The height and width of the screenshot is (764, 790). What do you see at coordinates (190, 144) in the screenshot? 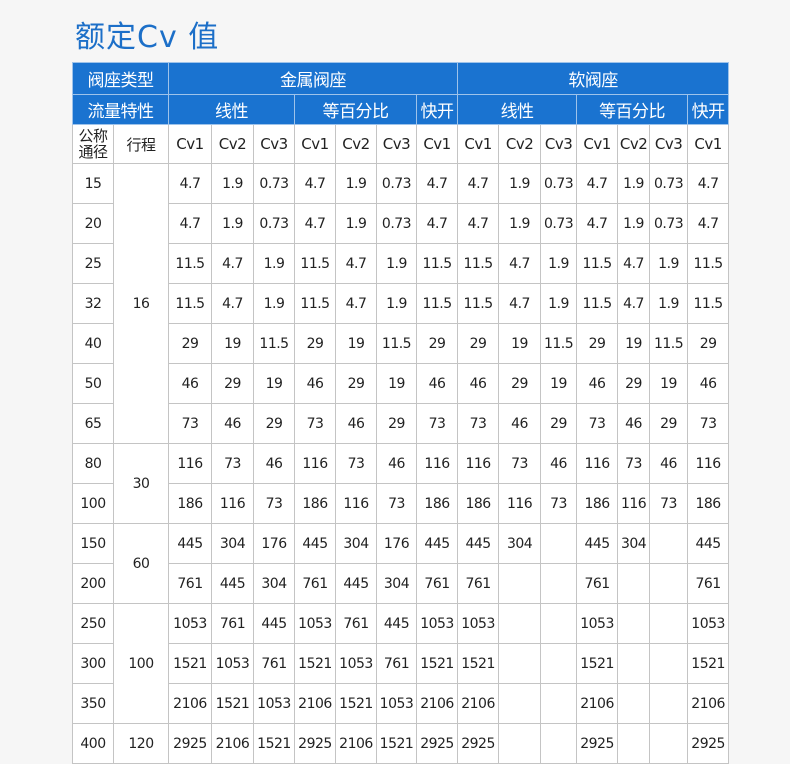
I see `cv-col-header: Cv1` at bounding box center [190, 144].